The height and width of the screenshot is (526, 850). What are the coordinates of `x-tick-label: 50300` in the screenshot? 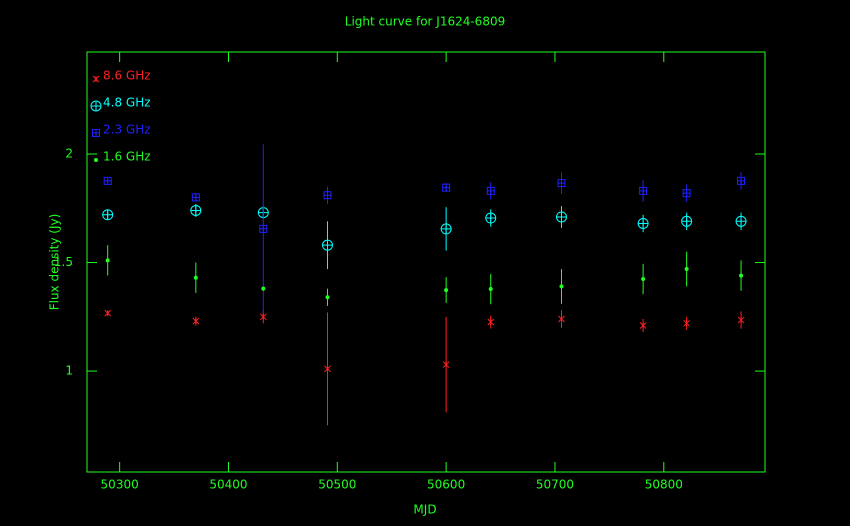 It's located at (120, 485).